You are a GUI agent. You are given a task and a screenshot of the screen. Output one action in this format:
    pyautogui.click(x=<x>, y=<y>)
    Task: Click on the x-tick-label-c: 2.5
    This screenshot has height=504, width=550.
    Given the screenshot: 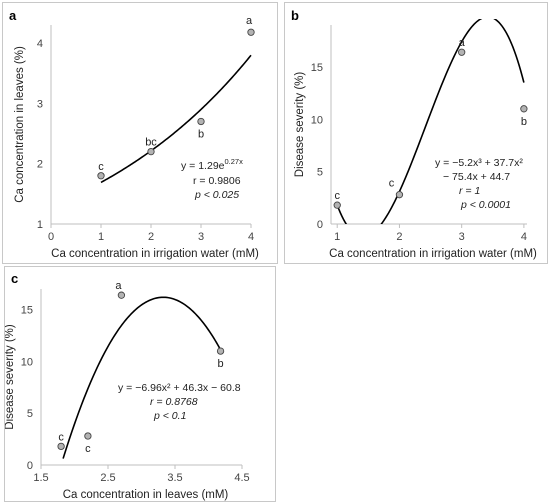 What is the action you would take?
    pyautogui.click(x=107, y=478)
    